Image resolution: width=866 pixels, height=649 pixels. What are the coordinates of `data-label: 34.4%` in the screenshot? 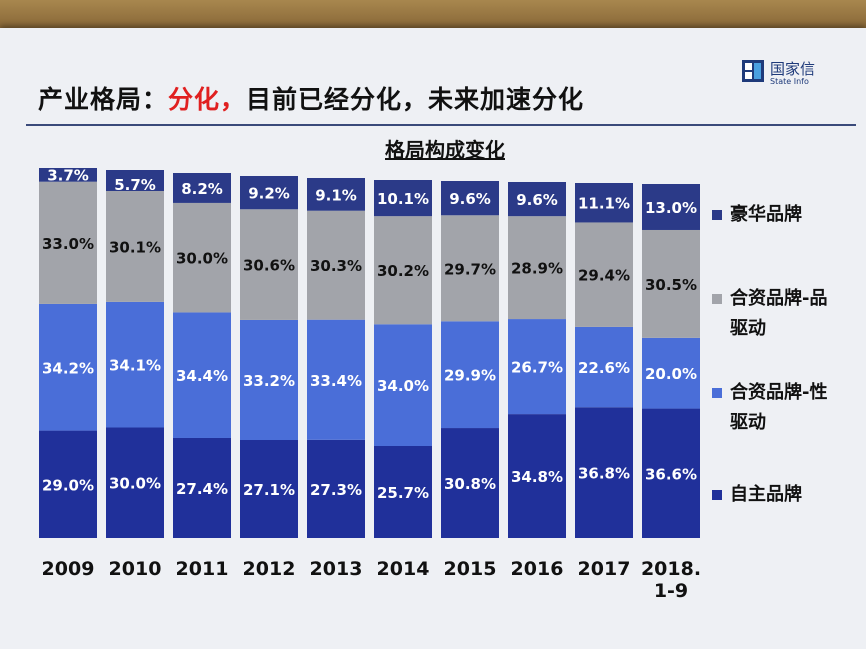 It's located at (202, 376).